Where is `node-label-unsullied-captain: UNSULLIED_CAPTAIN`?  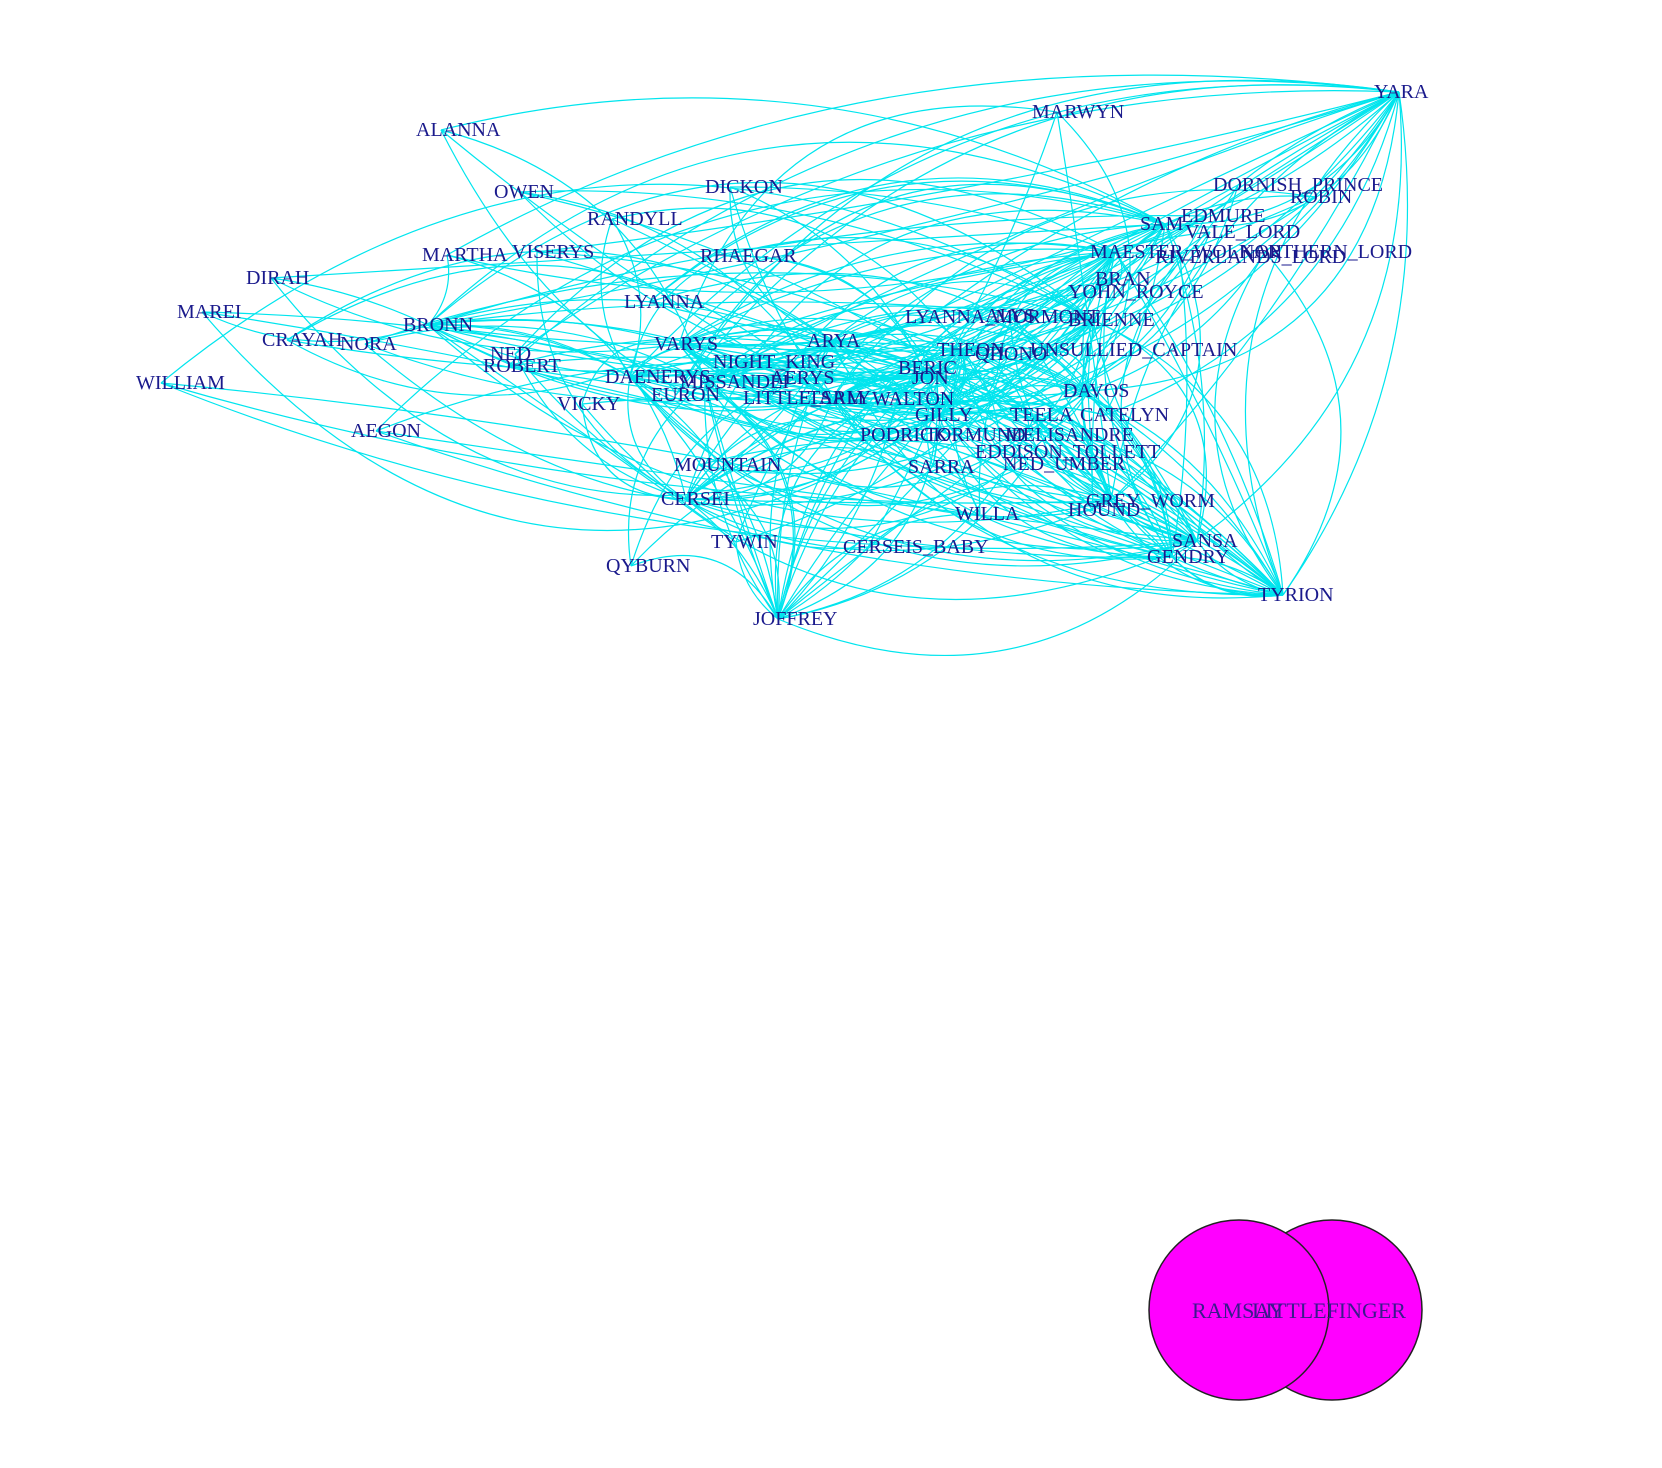
node-label-unsullied-captain: UNSULLIED_CAPTAIN is located at coordinates (1133, 350).